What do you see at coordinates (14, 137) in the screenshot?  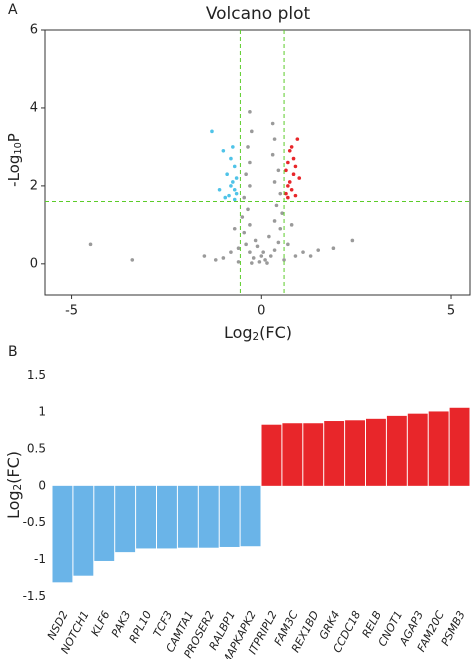 I see `y-axis-title-part: P` at bounding box center [14, 137].